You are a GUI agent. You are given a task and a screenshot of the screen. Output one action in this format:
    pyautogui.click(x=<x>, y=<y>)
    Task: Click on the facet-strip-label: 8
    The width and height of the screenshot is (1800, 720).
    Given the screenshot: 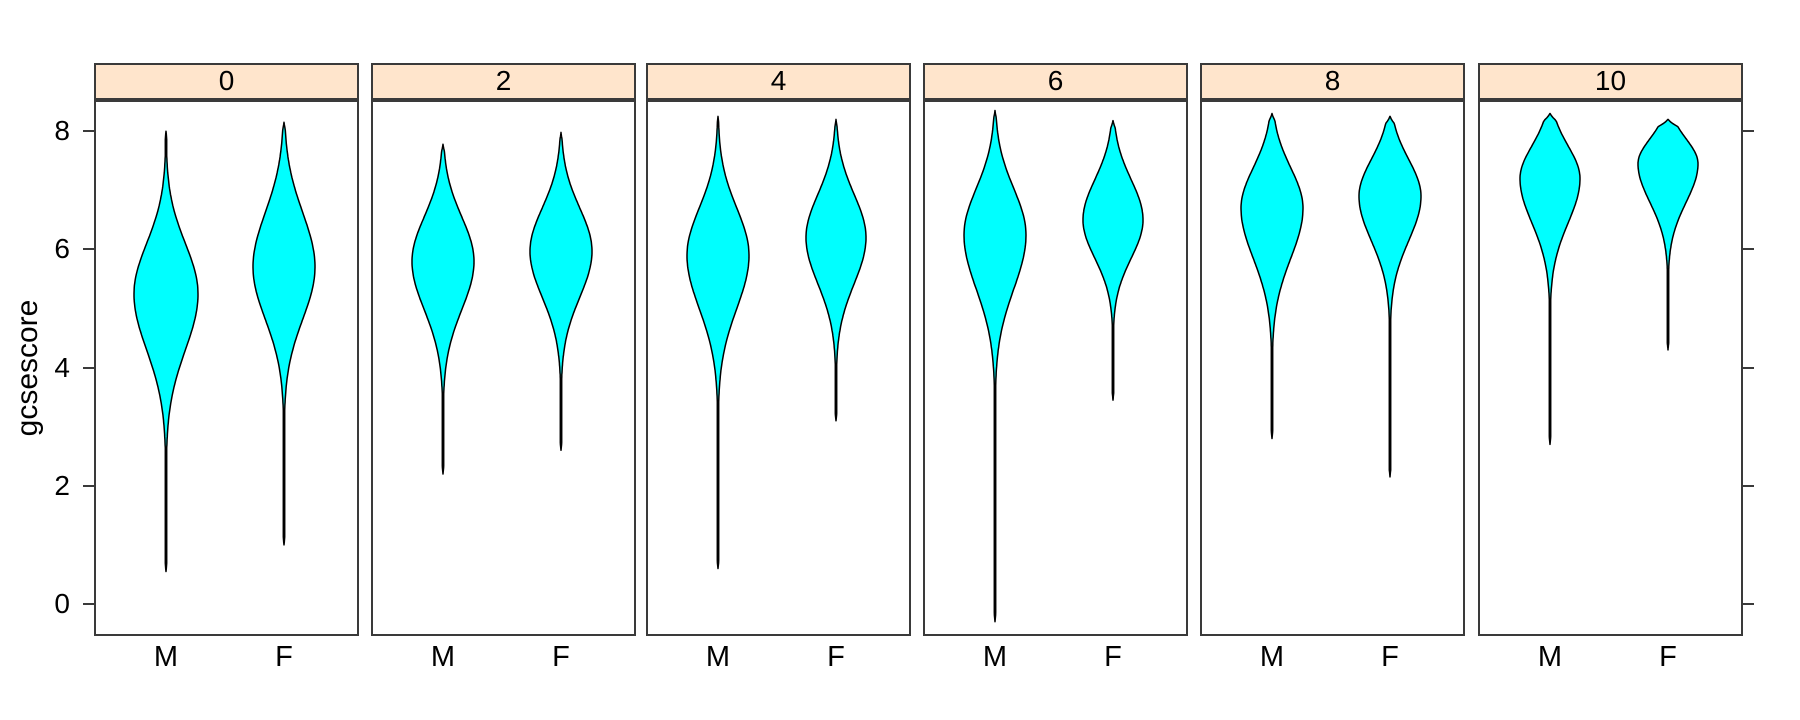 What is the action you would take?
    pyautogui.click(x=1332, y=80)
    